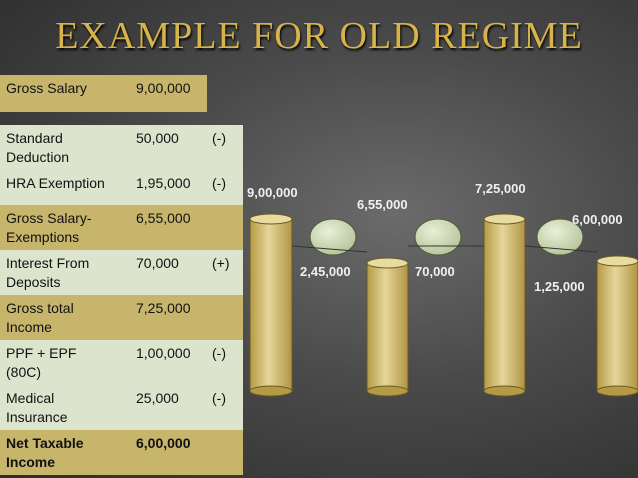 The height and width of the screenshot is (478, 638). What do you see at coordinates (121, 317) in the screenshot?
I see `table-row: Gross total Income 7,25,000` at bounding box center [121, 317].